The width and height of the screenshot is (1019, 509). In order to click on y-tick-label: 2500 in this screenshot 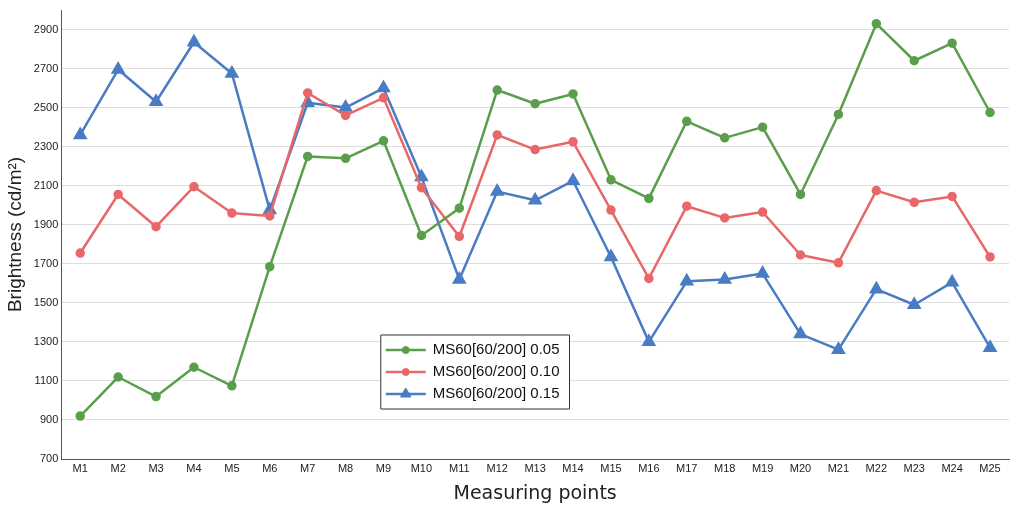, I will do `click(46, 106)`.